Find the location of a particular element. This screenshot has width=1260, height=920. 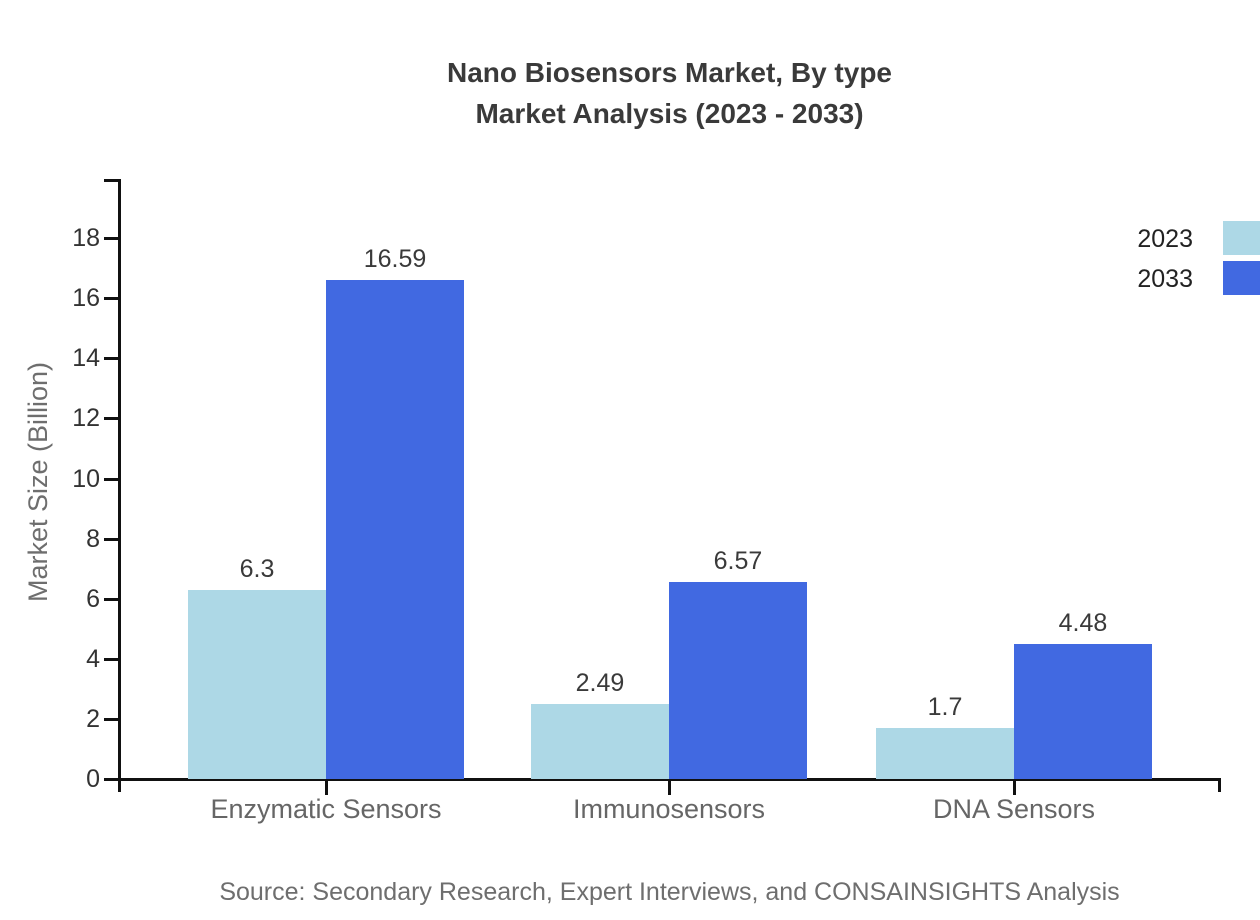

y-tick-label: 2 is located at coordinates (93, 718).